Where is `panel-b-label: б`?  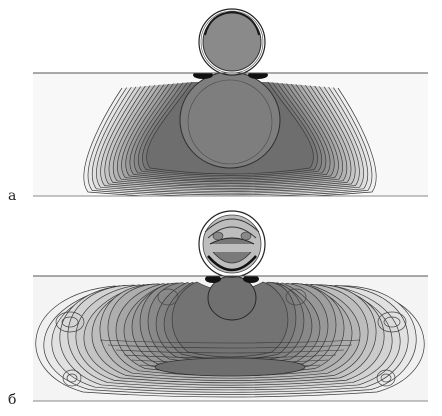 panel-b-label: б is located at coordinates (12, 400).